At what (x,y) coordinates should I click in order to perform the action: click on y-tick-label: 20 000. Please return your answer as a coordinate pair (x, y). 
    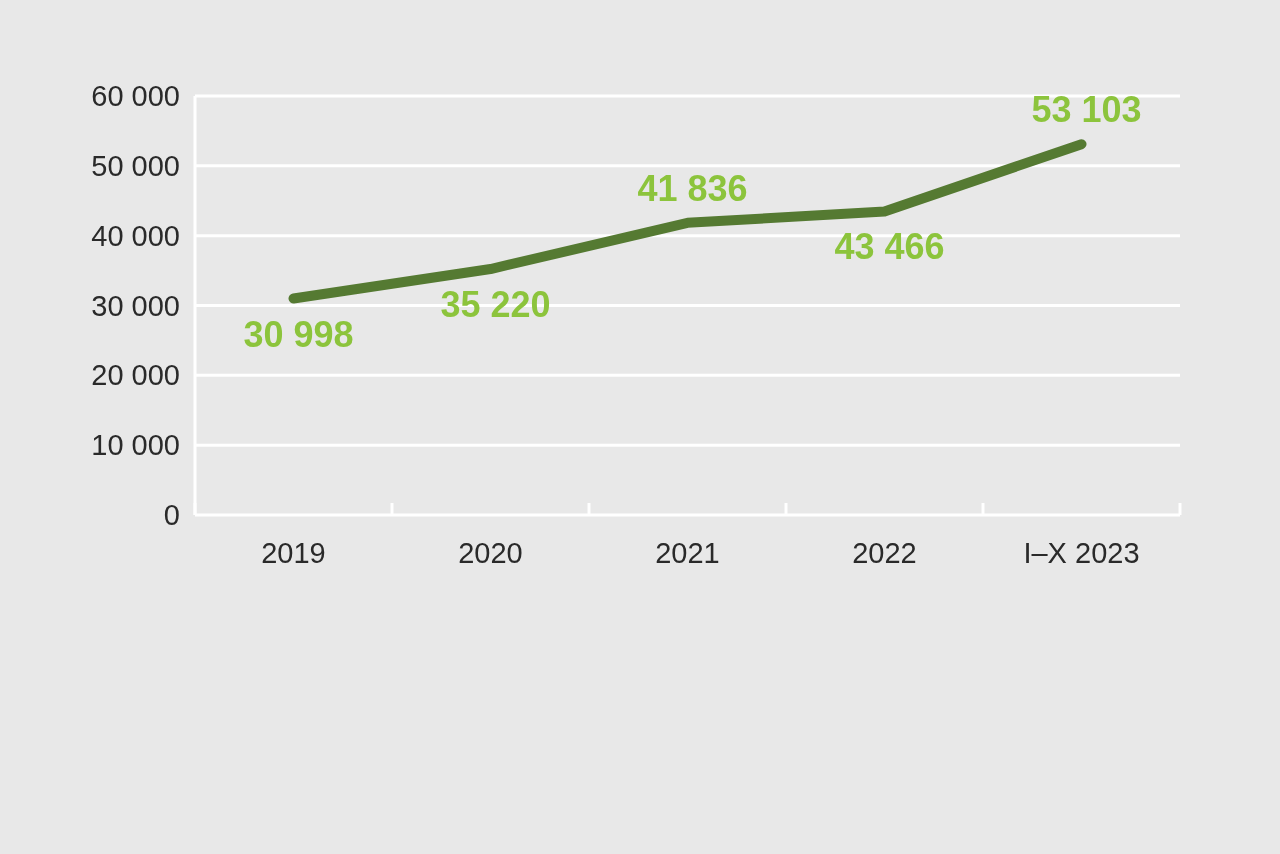
    Looking at the image, I should click on (135, 375).